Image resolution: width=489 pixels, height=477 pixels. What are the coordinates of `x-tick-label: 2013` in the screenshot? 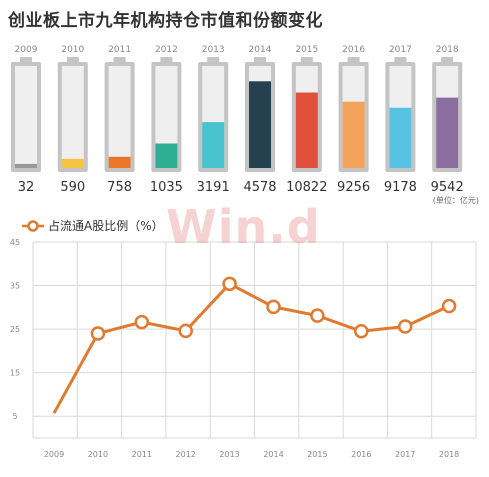 It's located at (229, 454).